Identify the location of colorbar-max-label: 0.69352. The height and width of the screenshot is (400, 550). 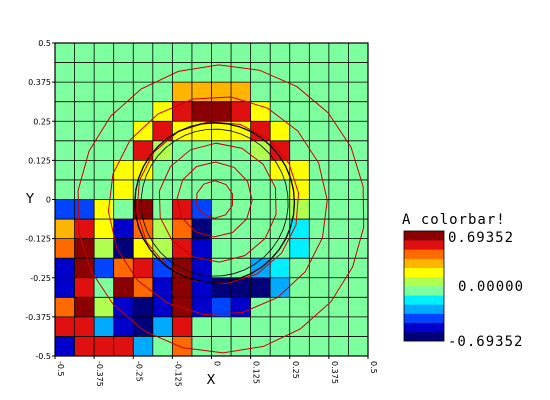
(481, 238).